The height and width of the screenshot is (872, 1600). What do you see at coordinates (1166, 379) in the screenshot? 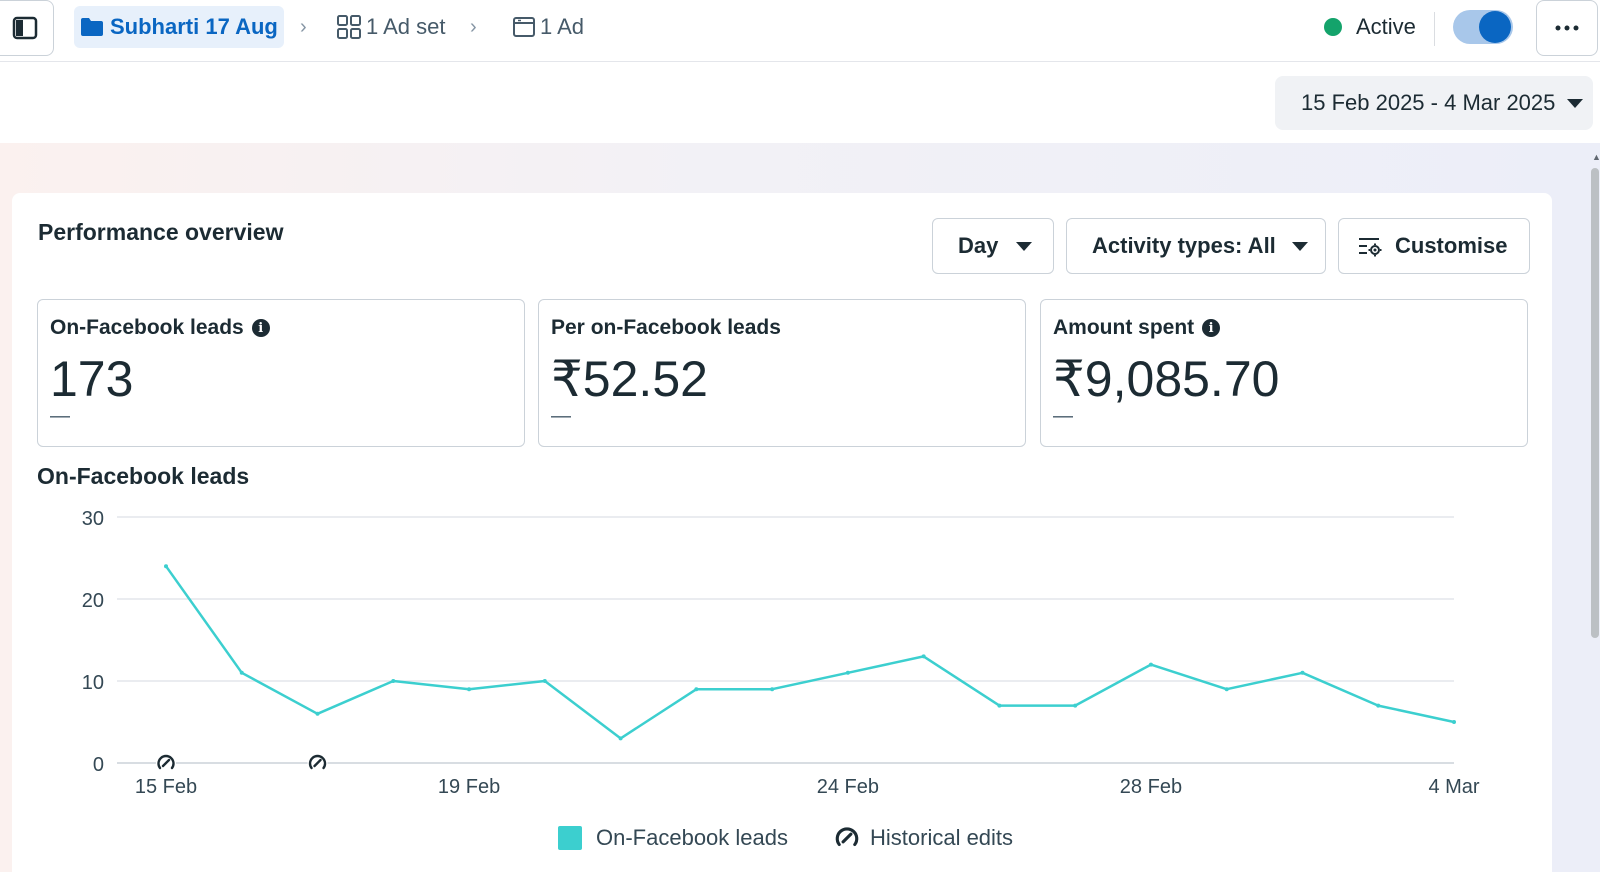
I see `metric-value: ₹9,085.70` at bounding box center [1166, 379].